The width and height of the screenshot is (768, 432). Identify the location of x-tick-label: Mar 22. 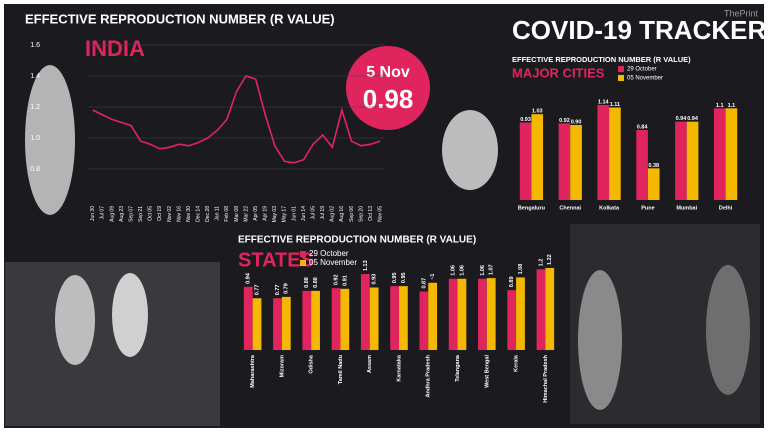
(246, 214).